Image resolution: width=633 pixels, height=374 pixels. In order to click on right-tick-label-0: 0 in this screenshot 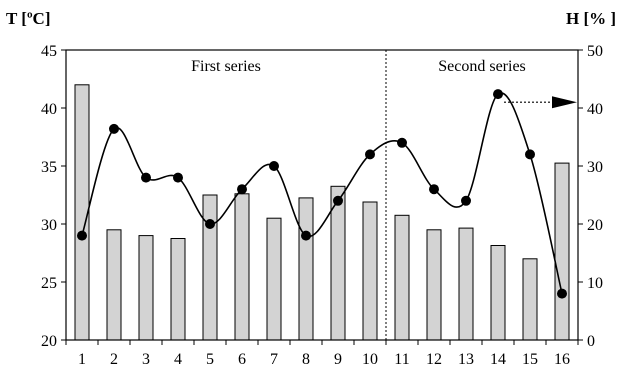, I will do `click(591, 341)`.